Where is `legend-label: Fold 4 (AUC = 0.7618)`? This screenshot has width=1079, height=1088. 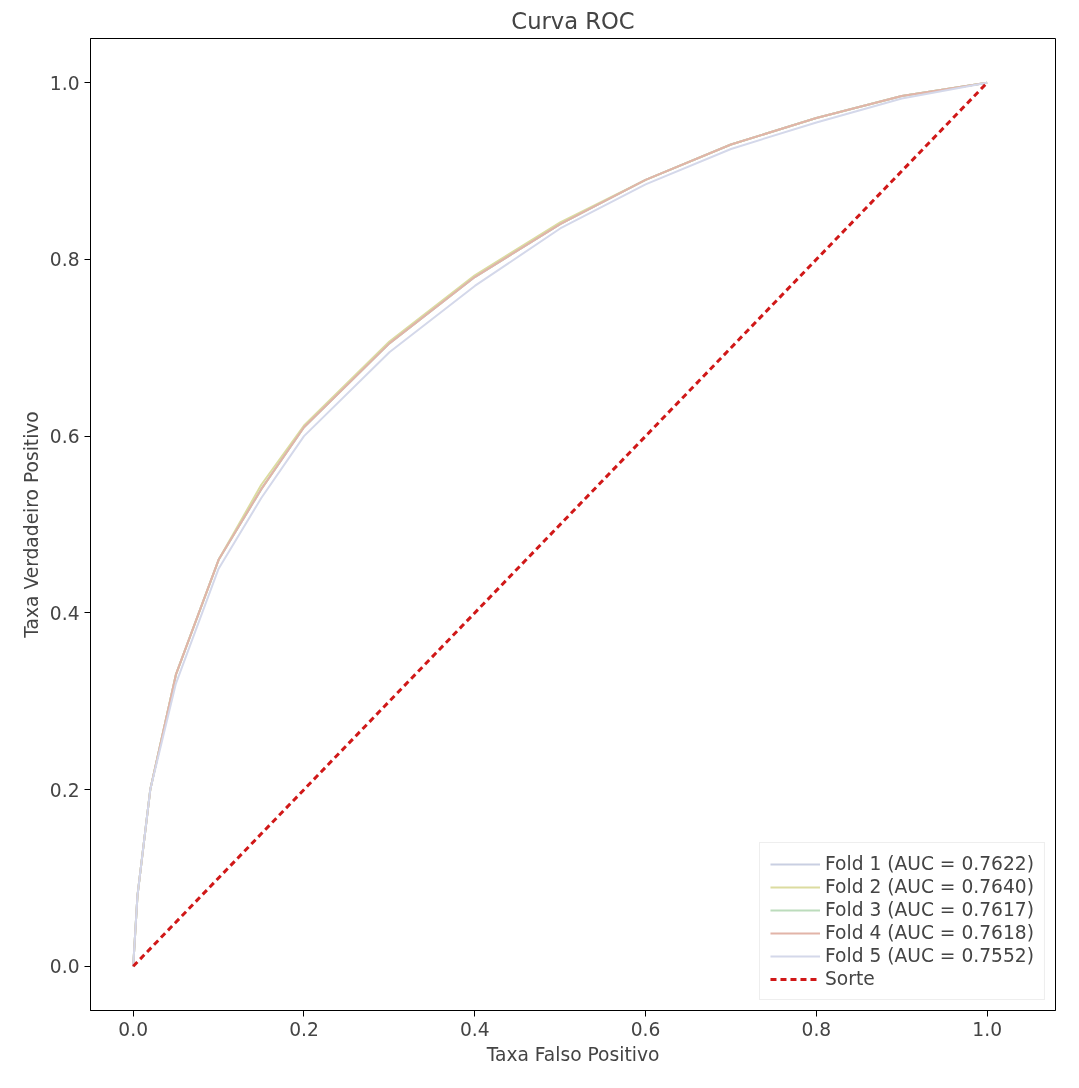
legend-label: Fold 4 (AUC = 0.7618) is located at coordinates (929, 932).